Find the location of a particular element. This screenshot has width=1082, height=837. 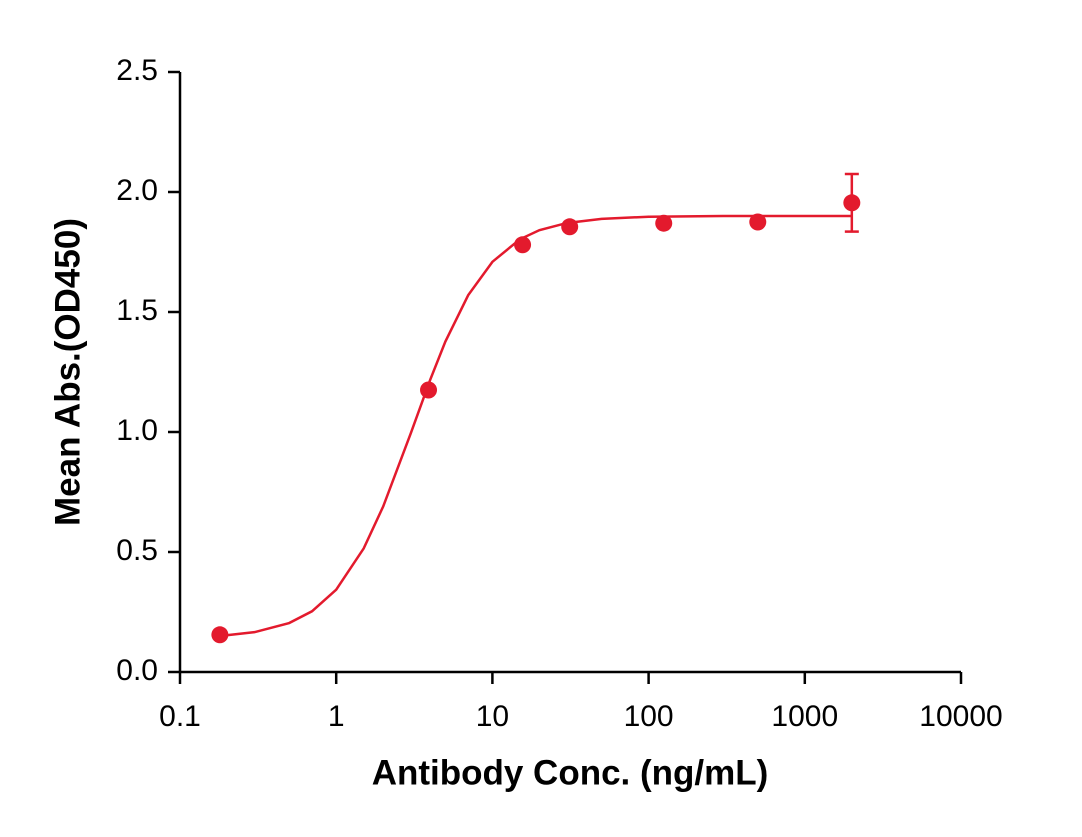

y-tick-label: 2.5 is located at coordinates (137, 70).